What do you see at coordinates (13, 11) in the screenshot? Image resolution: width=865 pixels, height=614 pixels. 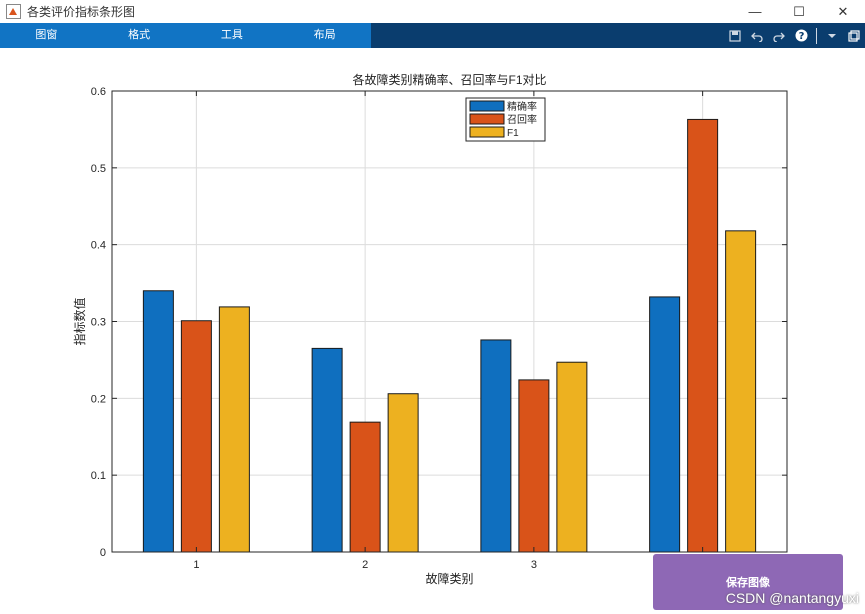 I see `matlab-icon` at bounding box center [13, 11].